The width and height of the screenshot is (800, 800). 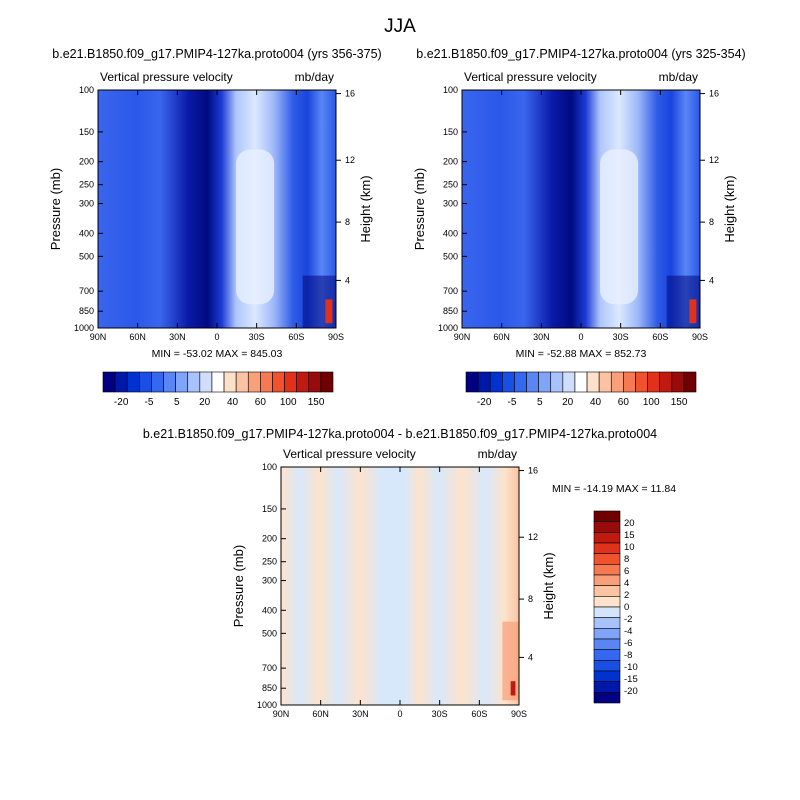 What do you see at coordinates (621, 337) in the screenshot?
I see `x-tick-label: 30S` at bounding box center [621, 337].